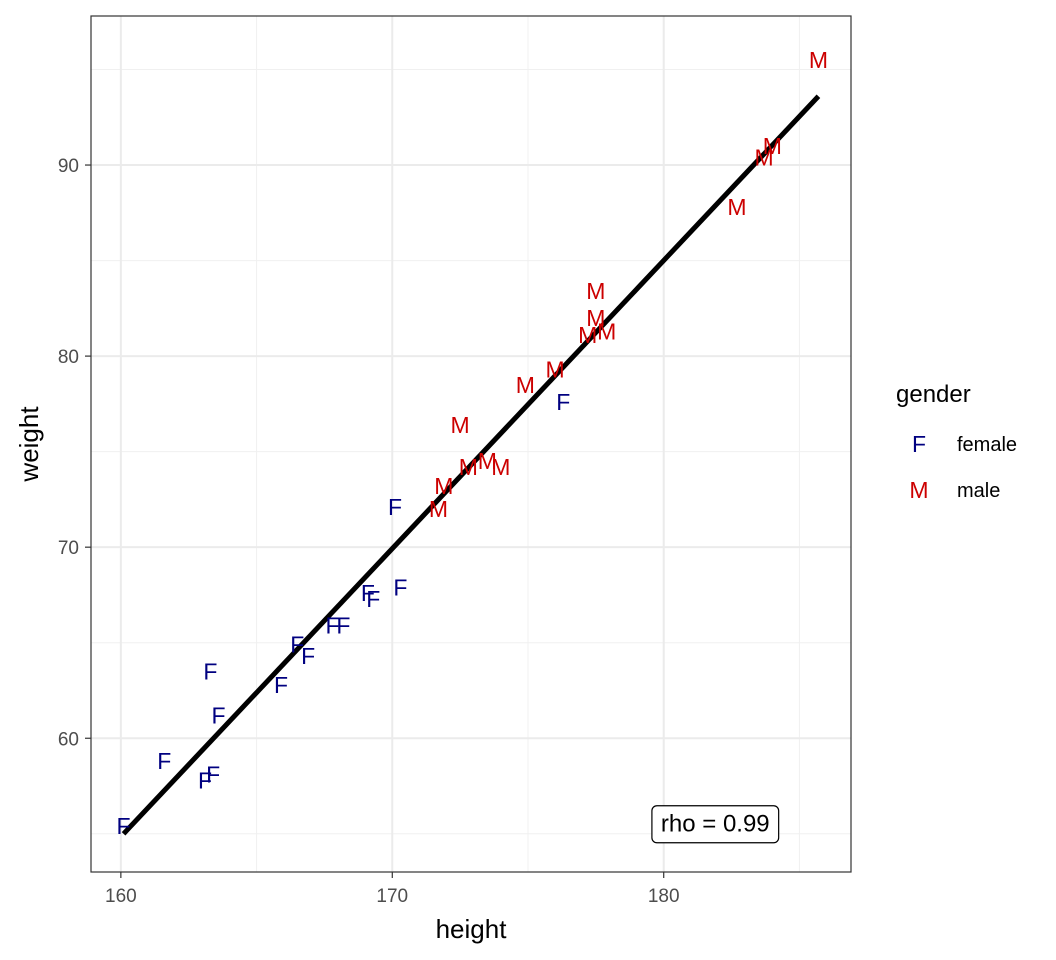 This screenshot has width=1056, height=960. I want to click on y-tick-label: 70, so click(68, 548).